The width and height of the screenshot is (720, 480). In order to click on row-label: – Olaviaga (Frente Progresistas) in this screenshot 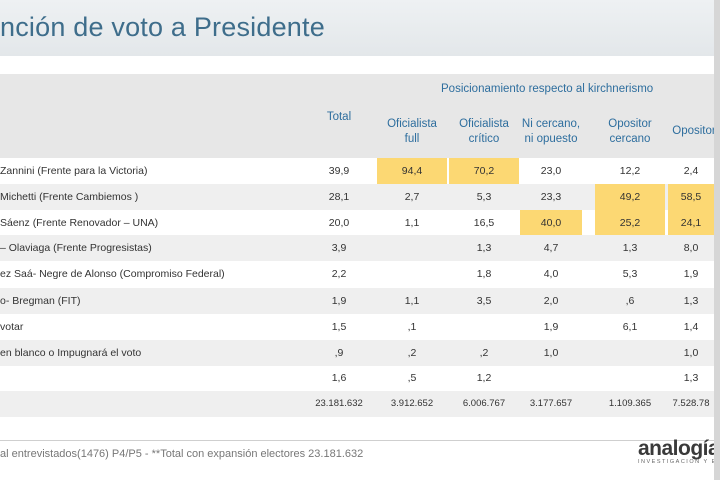, I will do `click(76, 248)`.